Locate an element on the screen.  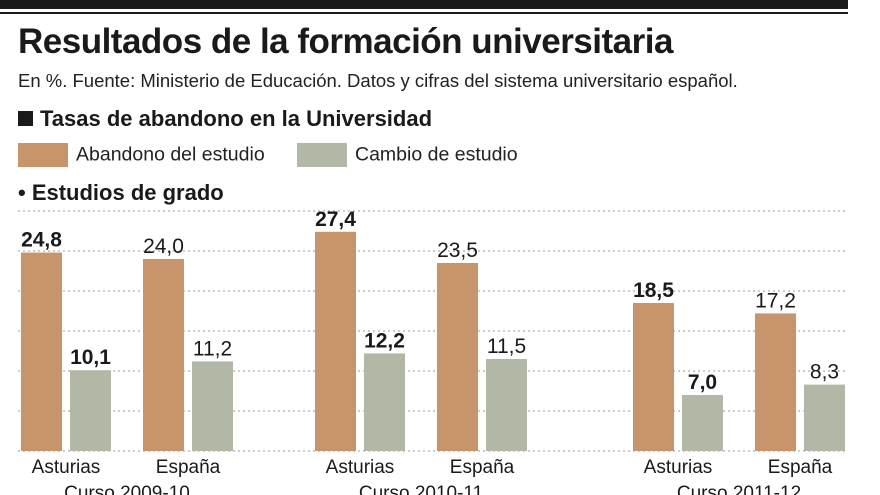
legend-swatch-cambio is located at coordinates (322, 155).